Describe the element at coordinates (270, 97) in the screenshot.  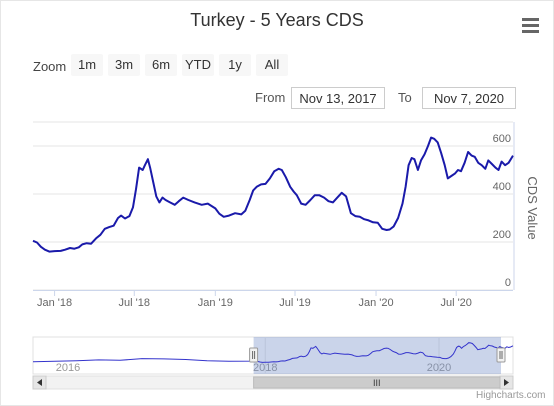
I see `range-from-label: From` at that location.